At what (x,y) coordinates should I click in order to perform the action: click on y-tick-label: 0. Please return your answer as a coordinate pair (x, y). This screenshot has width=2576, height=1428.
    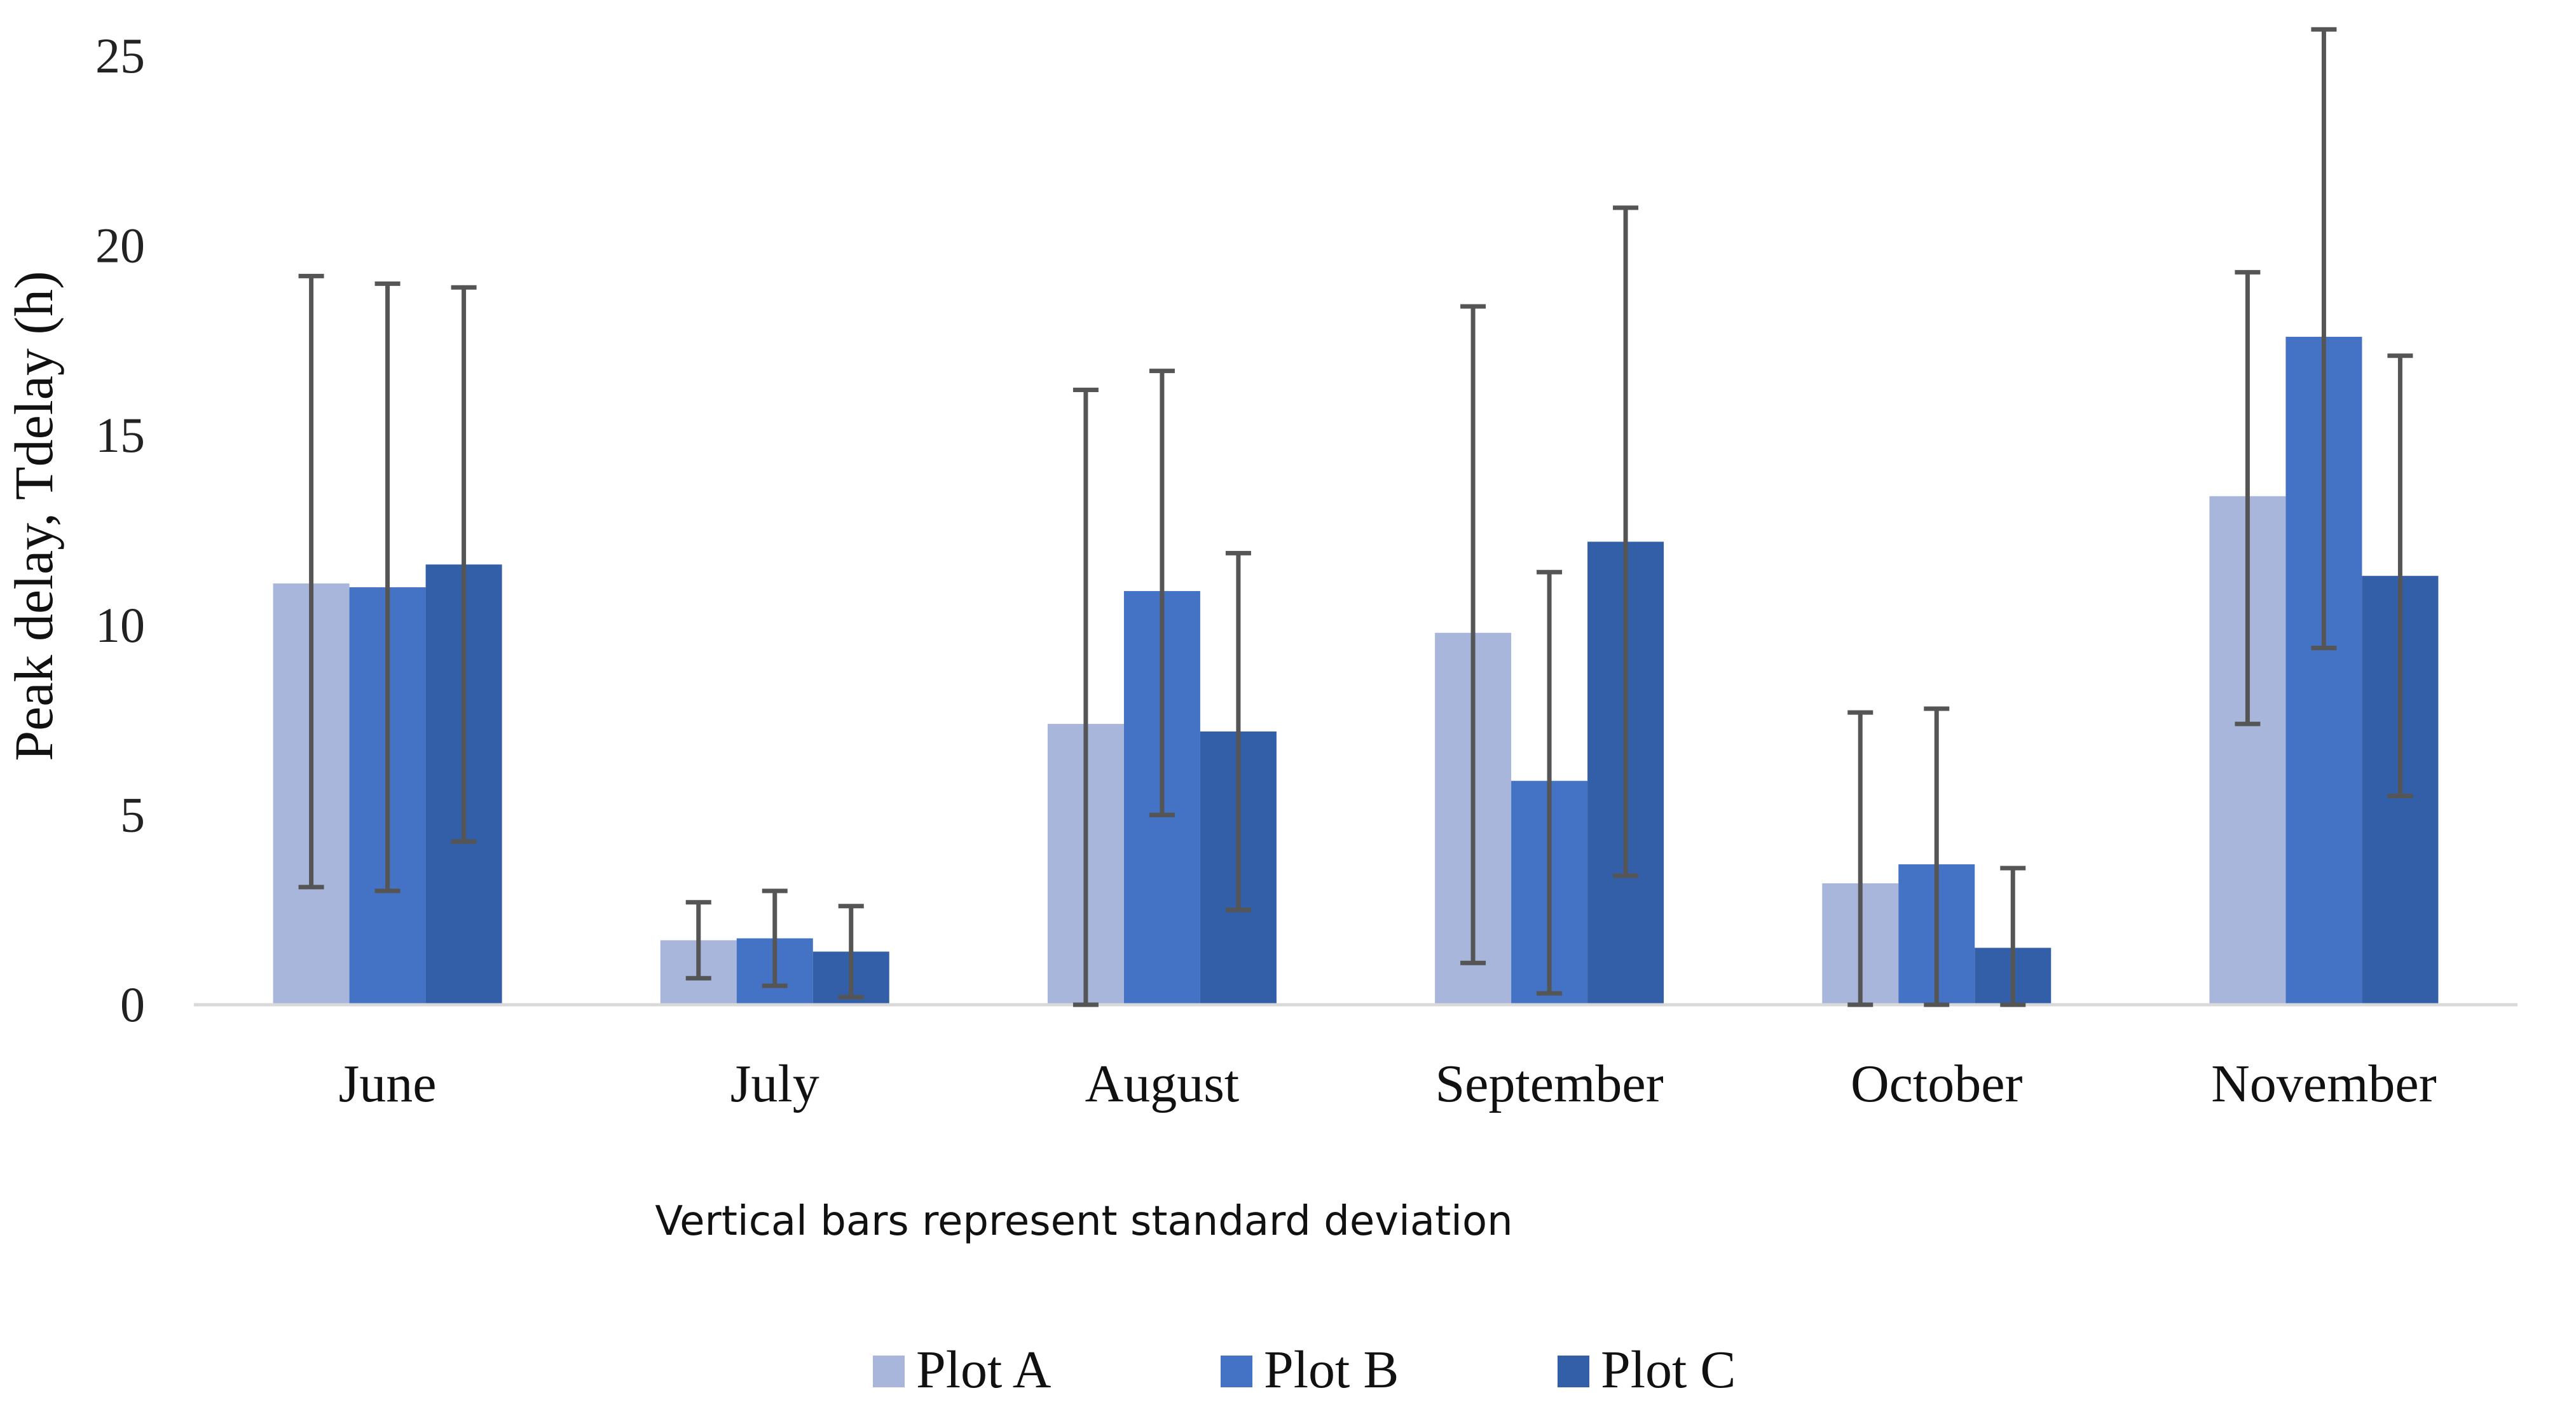
    Looking at the image, I should click on (132, 1004).